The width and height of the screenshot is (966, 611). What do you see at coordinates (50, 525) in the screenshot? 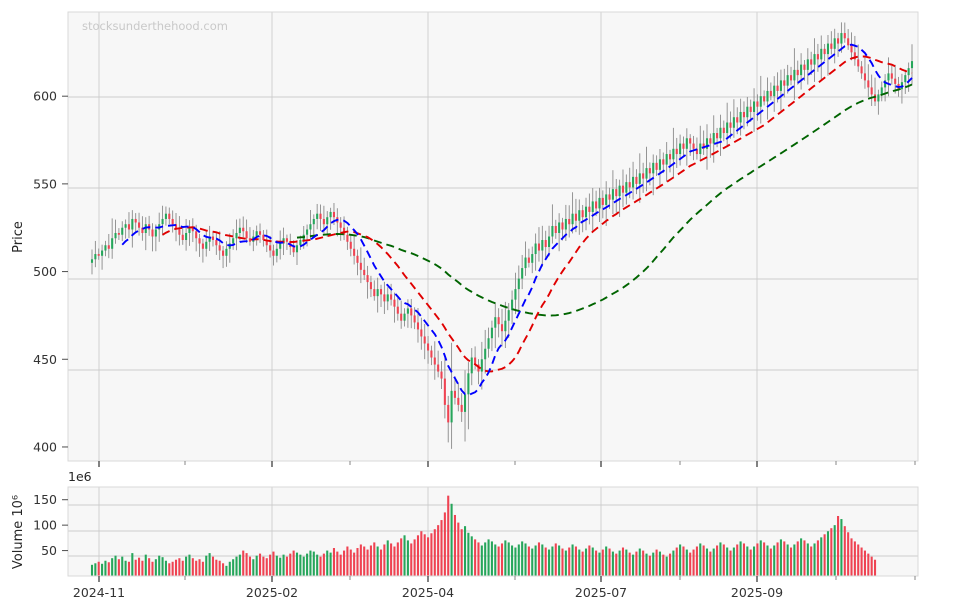
I see `volume-y-ticks: 50 100 150` at bounding box center [50, 525].